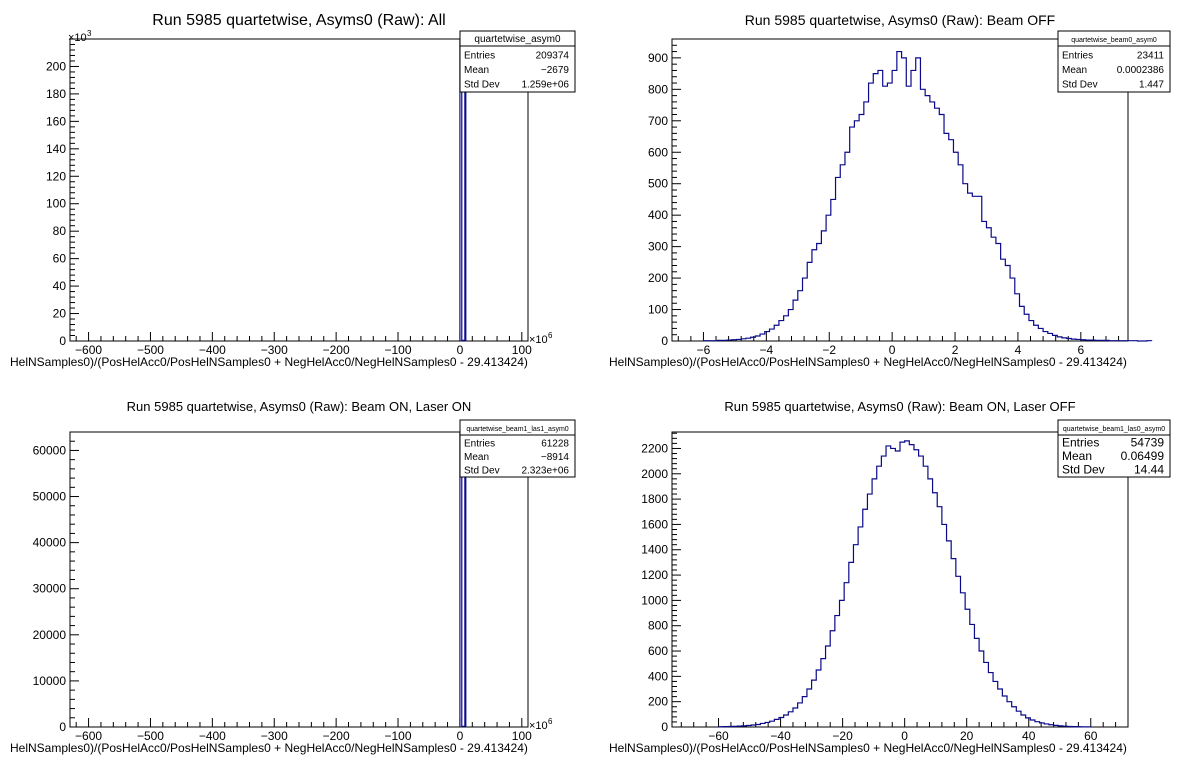 Image resolution: width=1196 pixels, height=772 pixels. What do you see at coordinates (60, 231) in the screenshot?
I see `y-tick-label: 80` at bounding box center [60, 231].